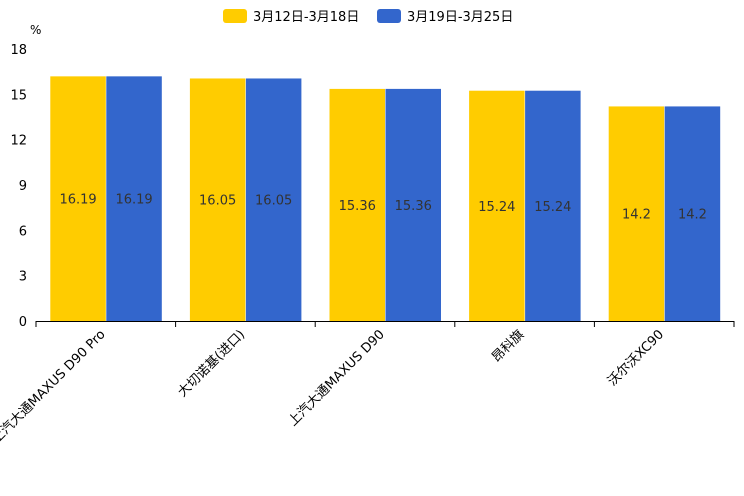 Image resolution: width=744 pixels, height=496 pixels. I want to click on x-tick-label: 上汽大通MAXUS D90, so click(337, 378).